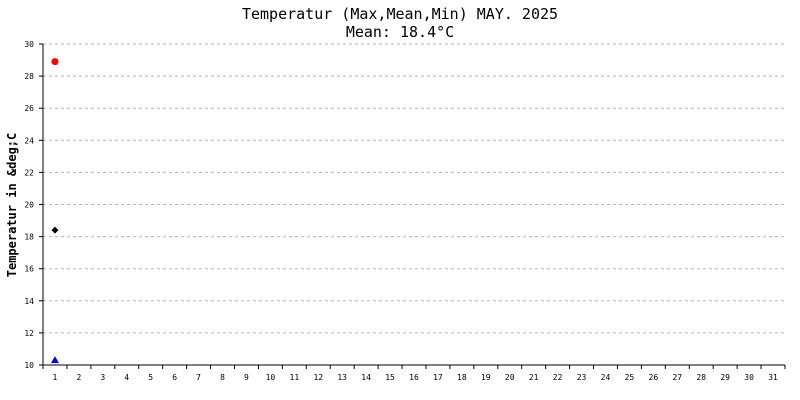 This screenshot has width=800, height=400. I want to click on chart-title: Temperatur (Max,Mean,Min) MAY. 2025, so click(400, 14).